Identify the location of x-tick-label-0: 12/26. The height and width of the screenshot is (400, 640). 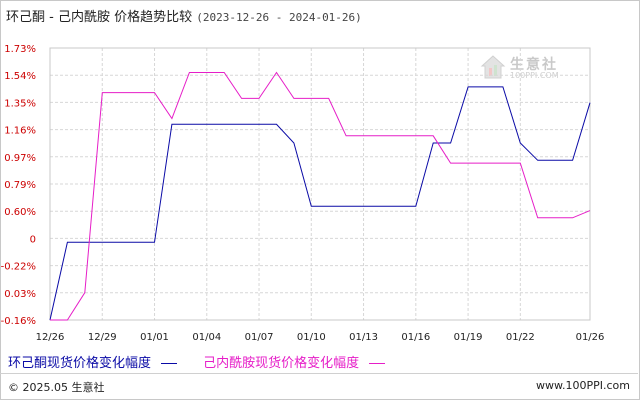
(50, 337).